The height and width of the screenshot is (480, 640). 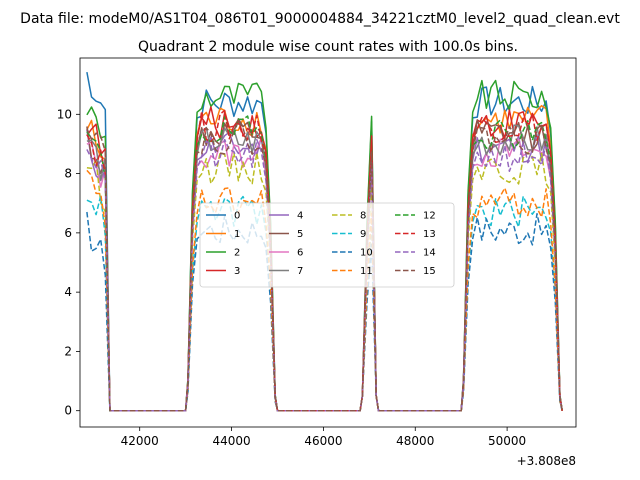 I want to click on legend-label-5: 5, so click(x=300, y=234).